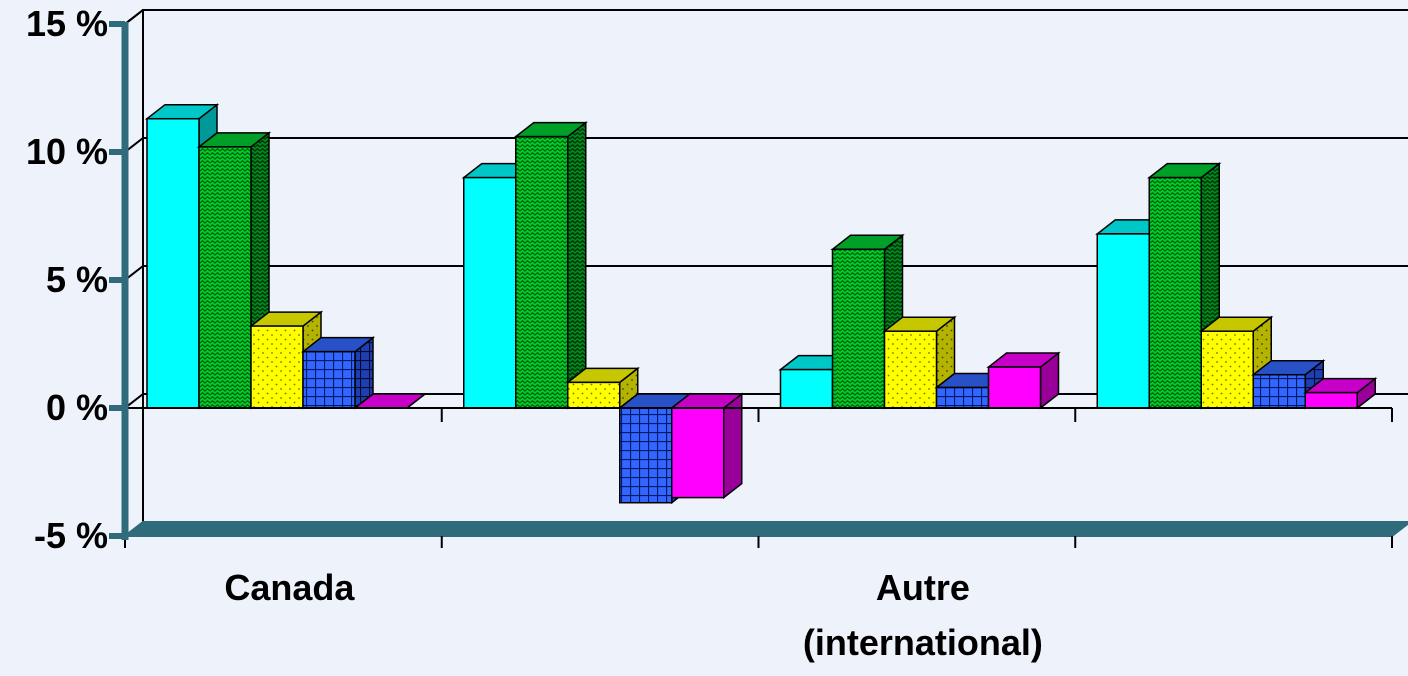 The height and width of the screenshot is (676, 1408). What do you see at coordinates (67, 23) in the screenshot?
I see `y-tick-label: 15 %` at bounding box center [67, 23].